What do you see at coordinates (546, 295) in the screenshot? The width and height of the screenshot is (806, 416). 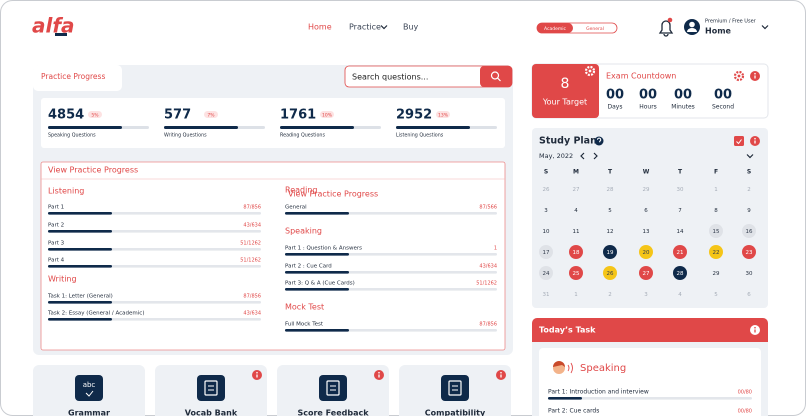 I see `day: 31` at bounding box center [546, 295].